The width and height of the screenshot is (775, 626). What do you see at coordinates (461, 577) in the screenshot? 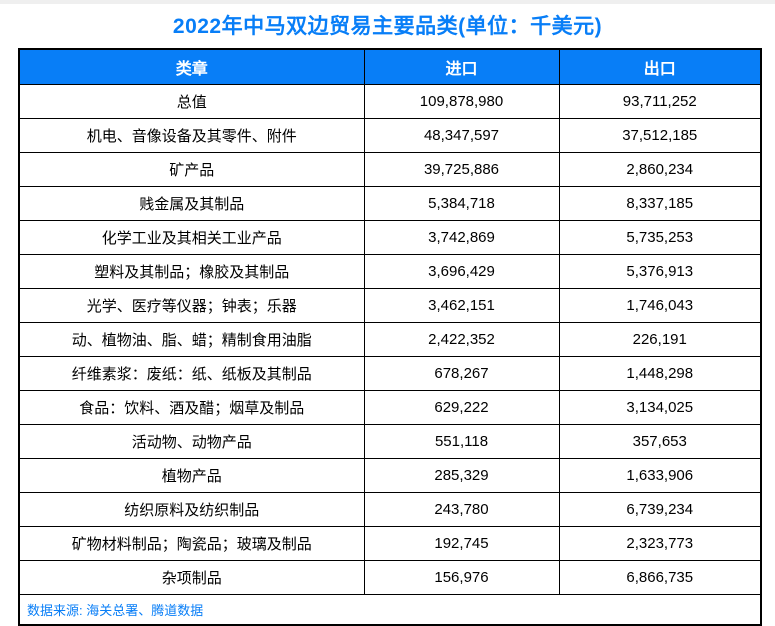
I see `import-cell: 156,976` at bounding box center [461, 577].